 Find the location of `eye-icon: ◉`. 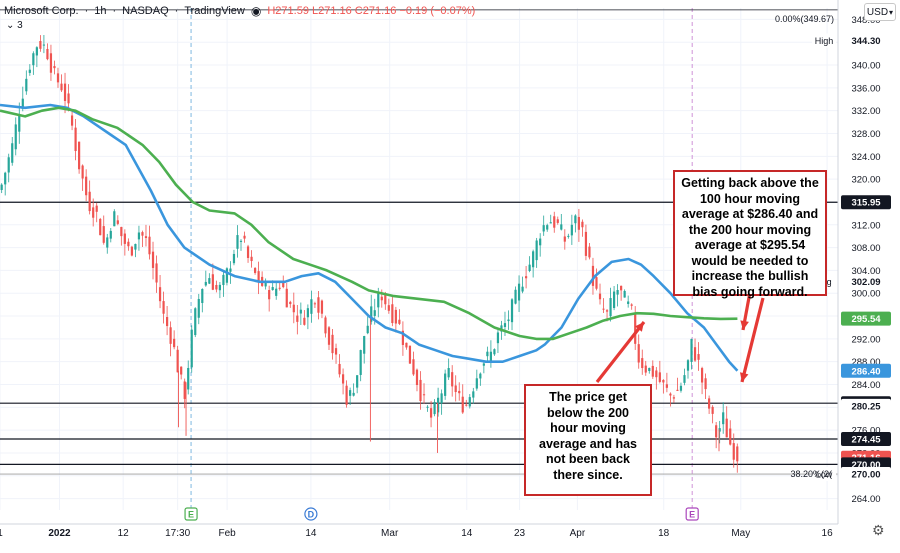

eye-icon: ◉ is located at coordinates (256, 11).